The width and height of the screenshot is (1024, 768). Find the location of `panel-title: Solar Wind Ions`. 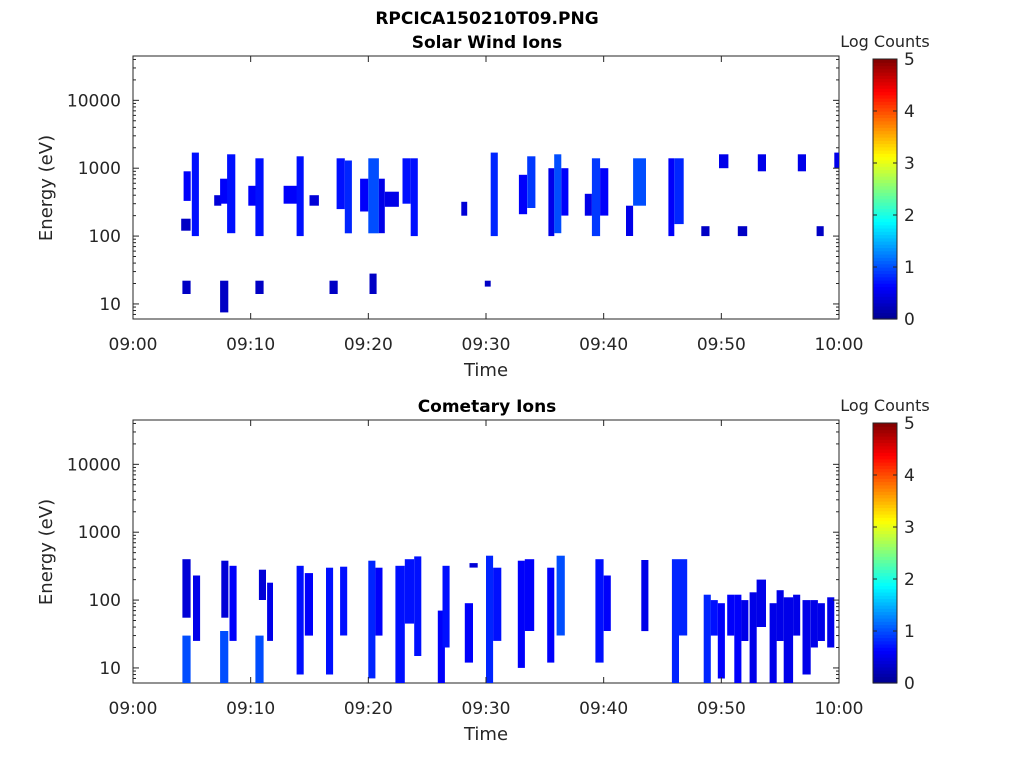

panel-title: Solar Wind Ions is located at coordinates (487, 43).